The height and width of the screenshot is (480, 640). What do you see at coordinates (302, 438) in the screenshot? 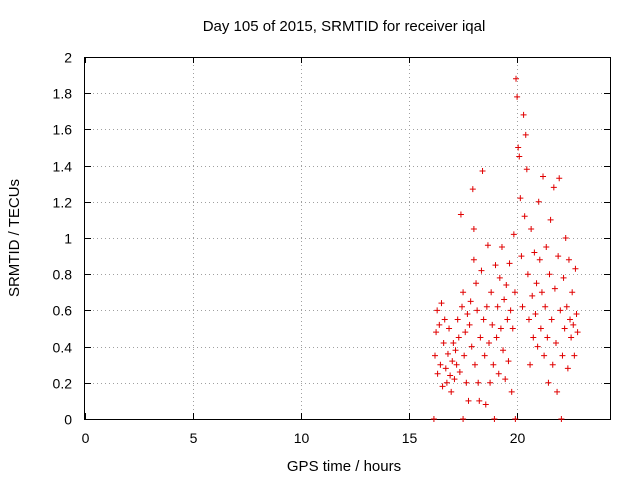
I see `x-tick-label: 10` at bounding box center [302, 438].